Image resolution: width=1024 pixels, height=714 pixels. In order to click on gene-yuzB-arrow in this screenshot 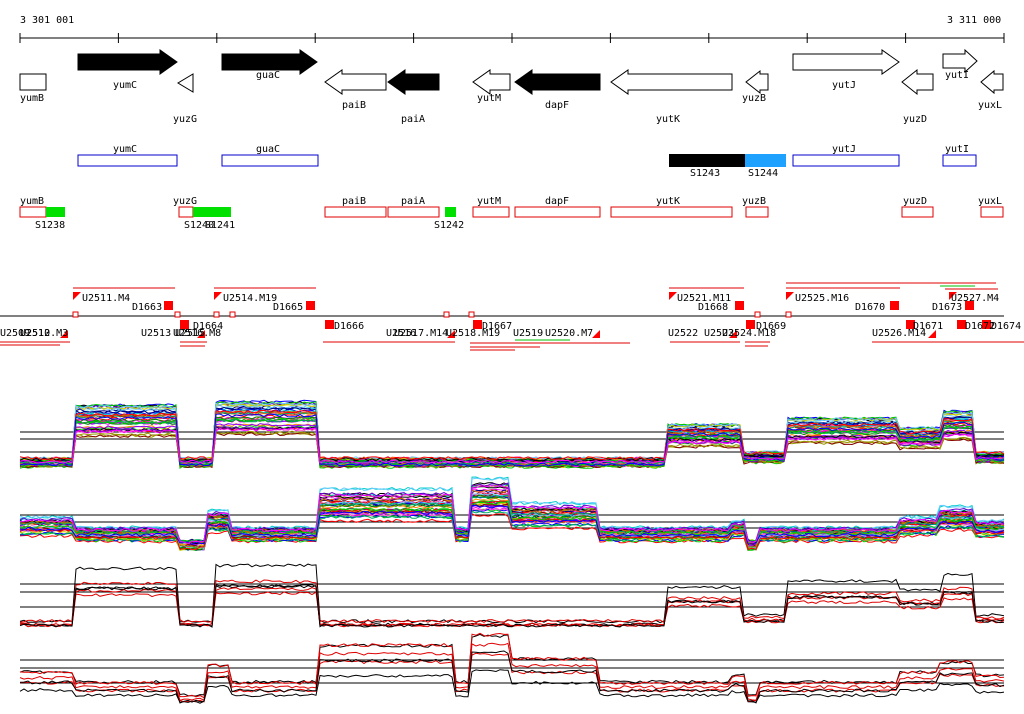, I will do `click(757, 82)`.